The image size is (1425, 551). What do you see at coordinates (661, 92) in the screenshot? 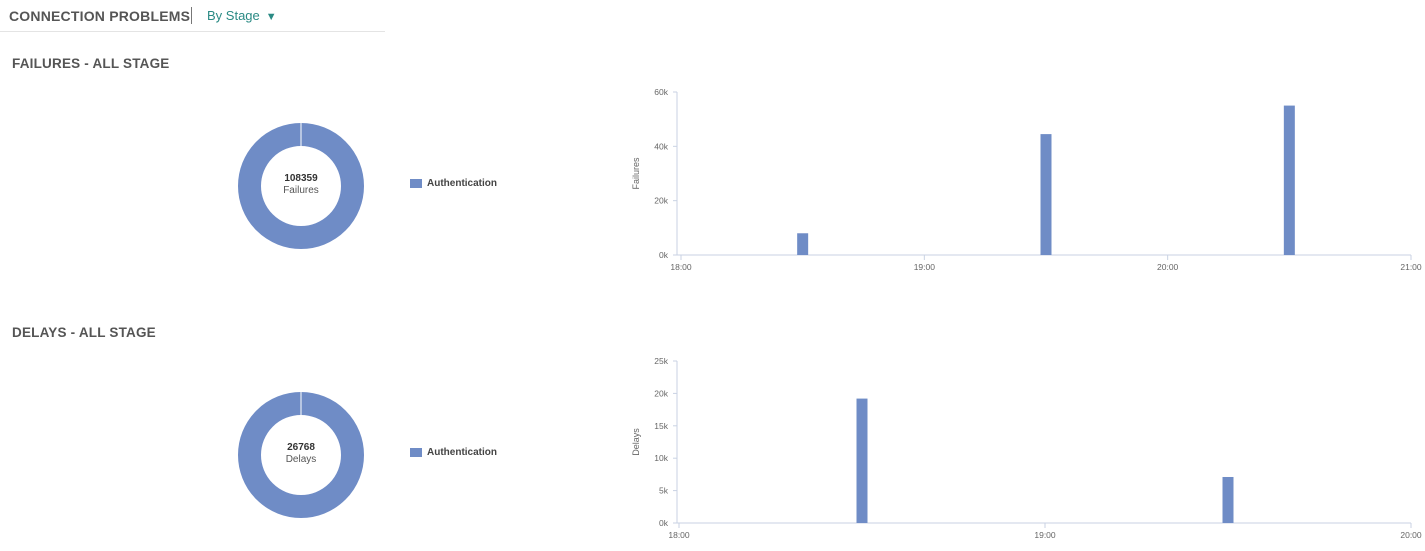
I see `failures-y-tick-label: 60k` at bounding box center [661, 92].